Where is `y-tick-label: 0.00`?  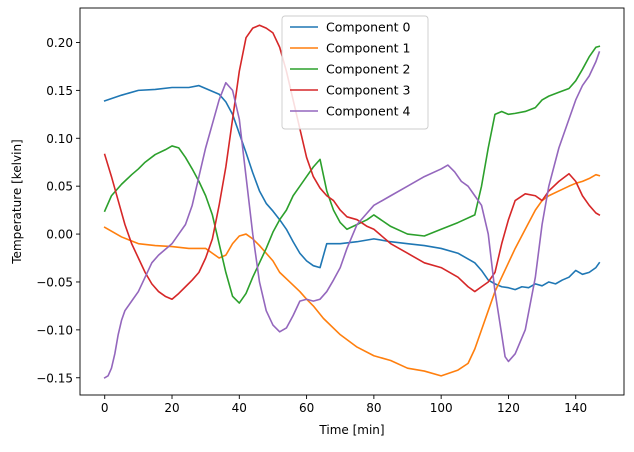 y-tick-label: 0.00 is located at coordinates (59, 235).